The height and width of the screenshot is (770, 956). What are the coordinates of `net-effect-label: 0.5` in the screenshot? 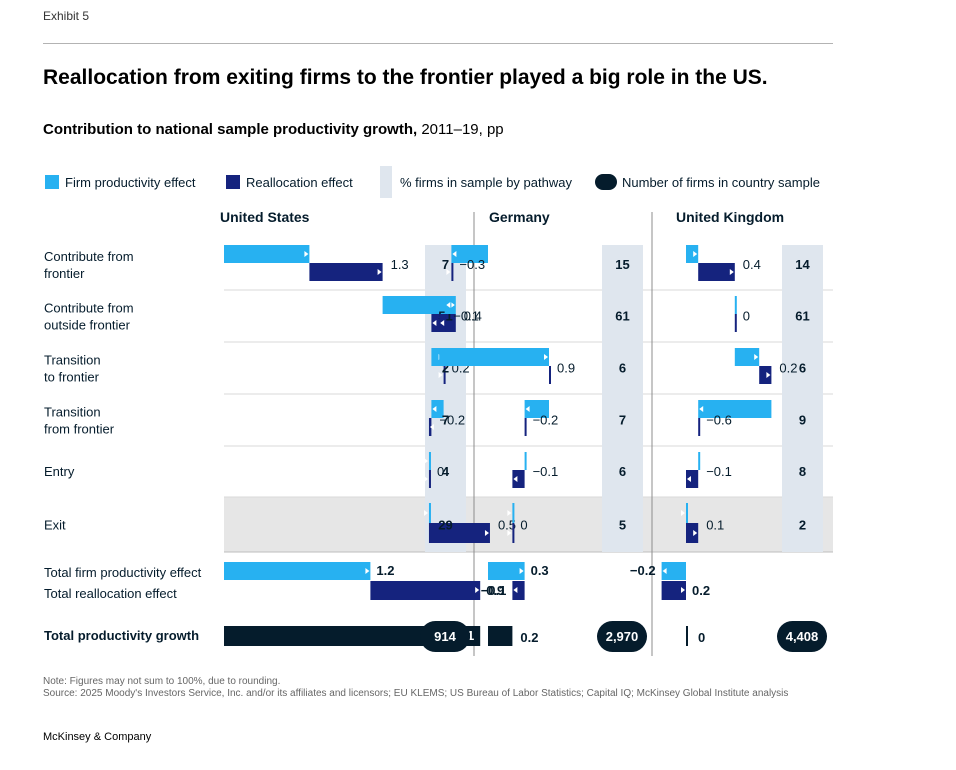 It's located at (507, 525).